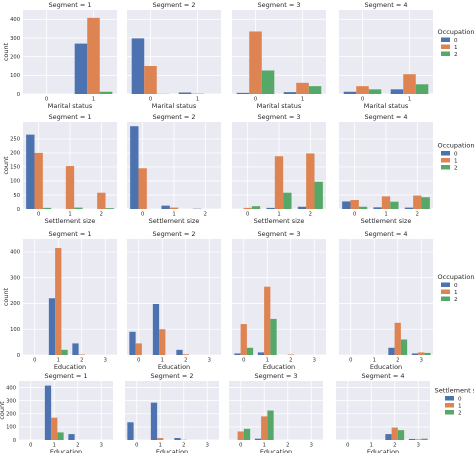 Image resolution: width=474 pixels, height=453 pixels. What do you see at coordinates (417, 215) in the screenshot?
I see `x-tick-label: 2` at bounding box center [417, 215].